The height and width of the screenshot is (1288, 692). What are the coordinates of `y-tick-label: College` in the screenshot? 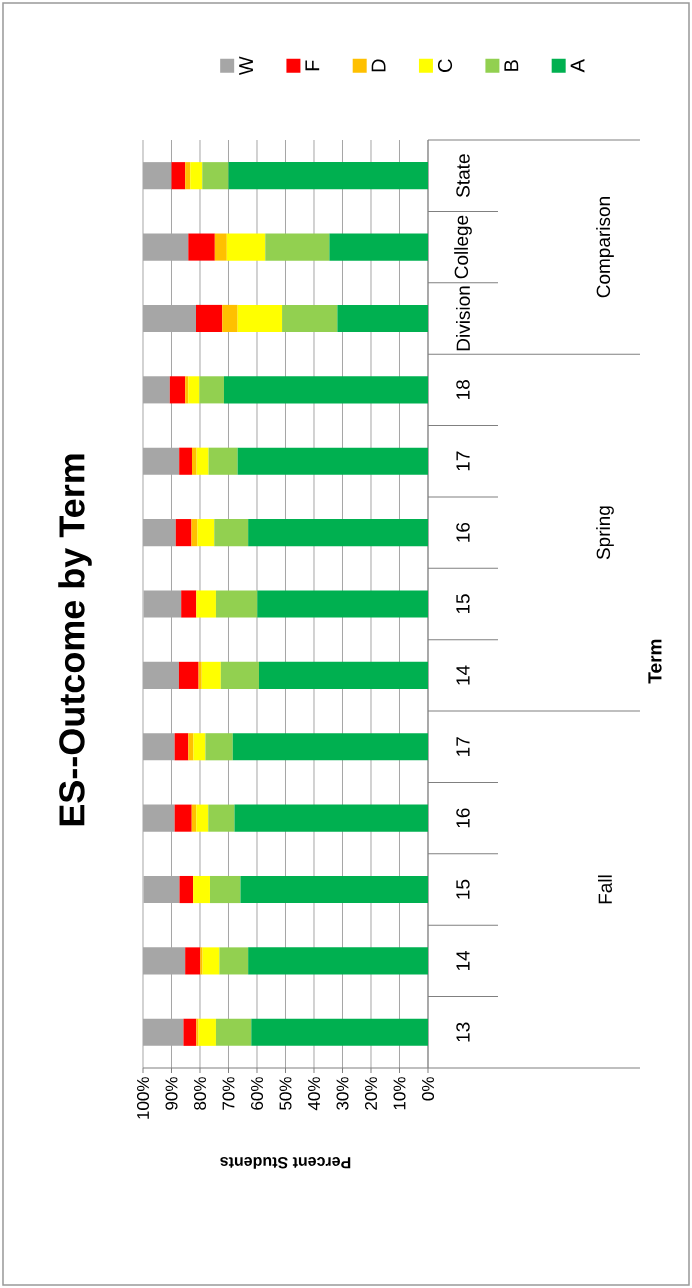 It's located at (463, 247).